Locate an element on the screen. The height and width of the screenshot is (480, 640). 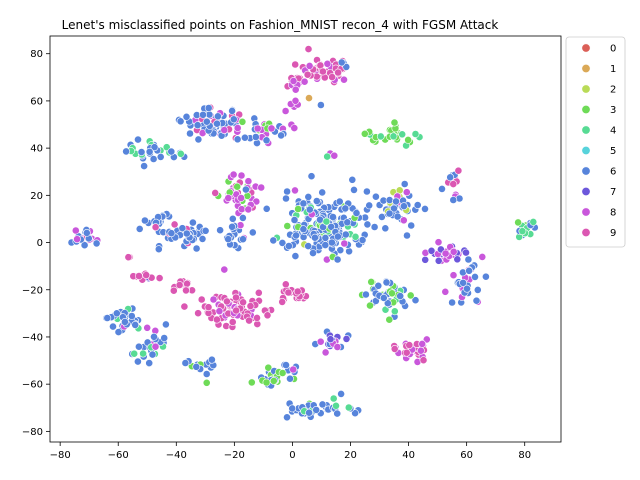
legend-label-8: 8 is located at coordinates (613, 213).